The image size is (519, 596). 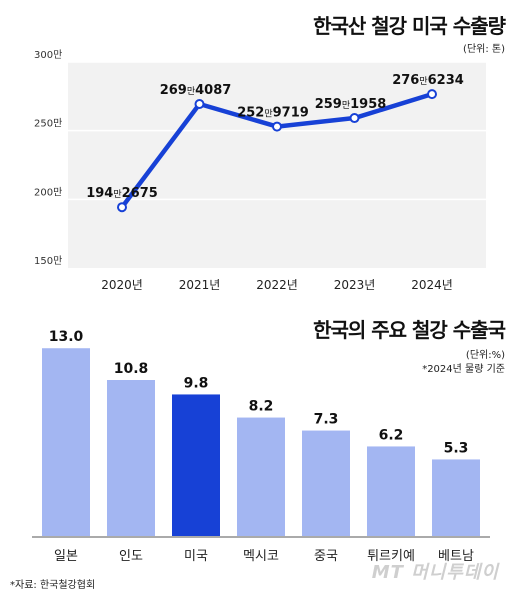 I want to click on y-tick-label: 150만, so click(x=48, y=261).